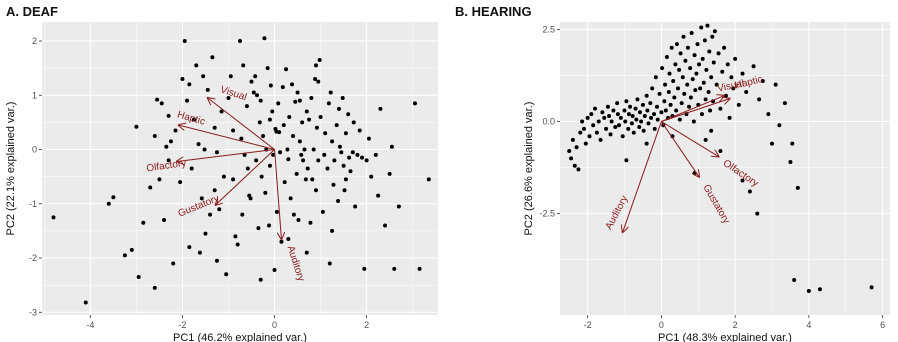  What do you see at coordinates (34, 41) in the screenshot?
I see `y-tick-label: 2` at bounding box center [34, 41].